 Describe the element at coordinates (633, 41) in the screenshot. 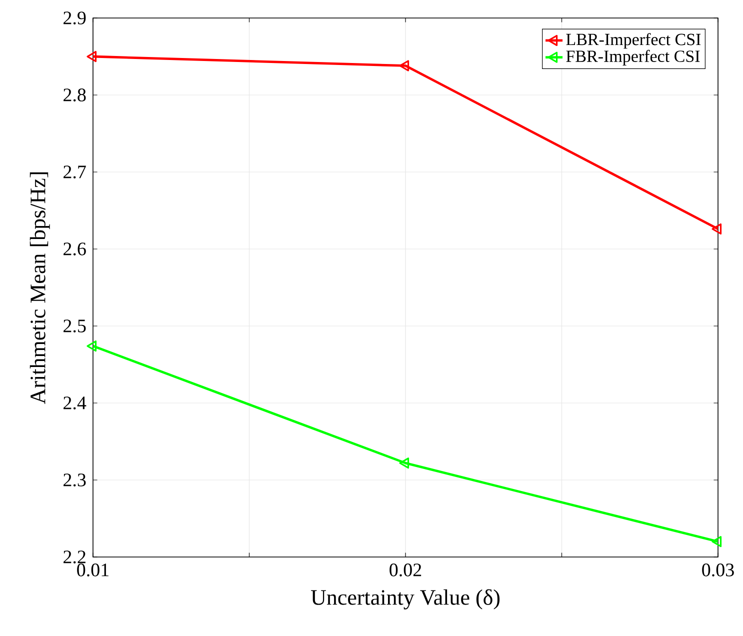

I see `legend-label: LBR-Imperfect CSI` at that location.